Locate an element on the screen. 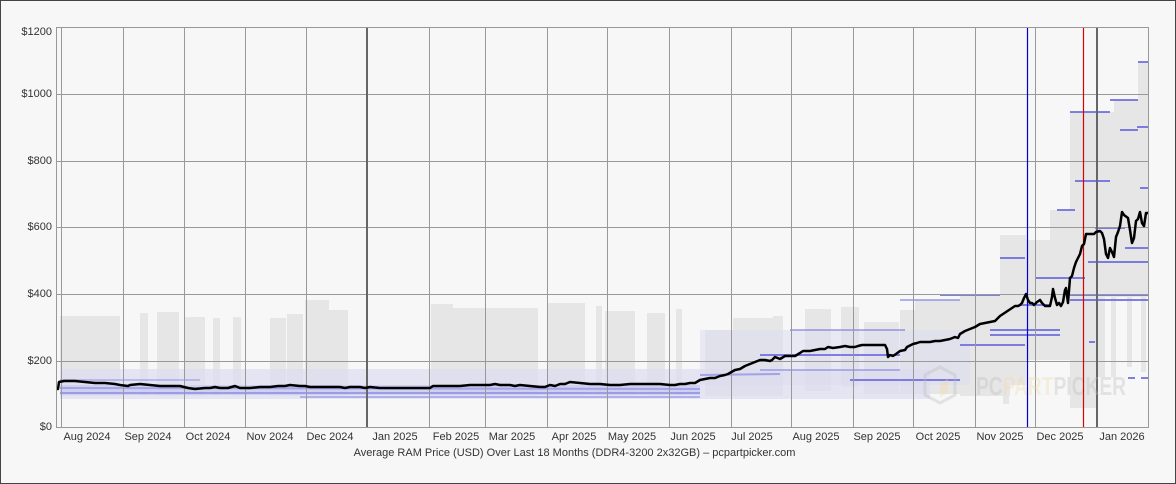  x-tick-label: Dec 2024 is located at coordinates (330, 437).